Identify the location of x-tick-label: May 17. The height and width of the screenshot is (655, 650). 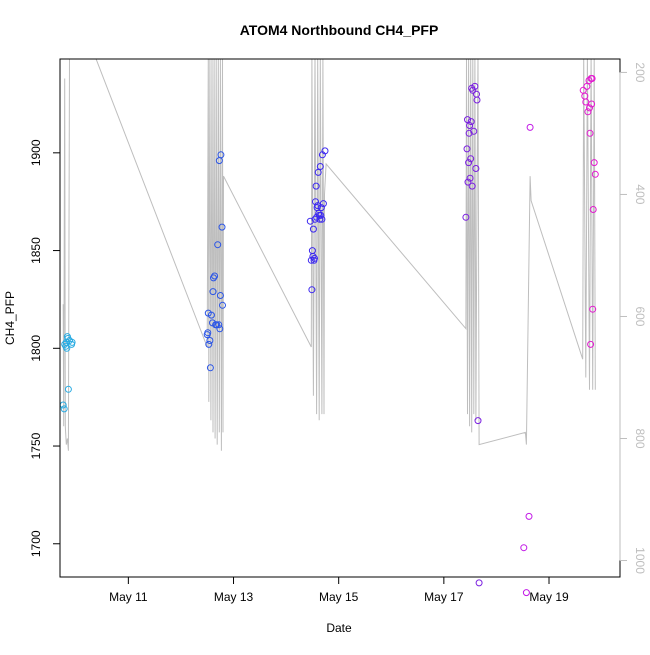
(444, 597).